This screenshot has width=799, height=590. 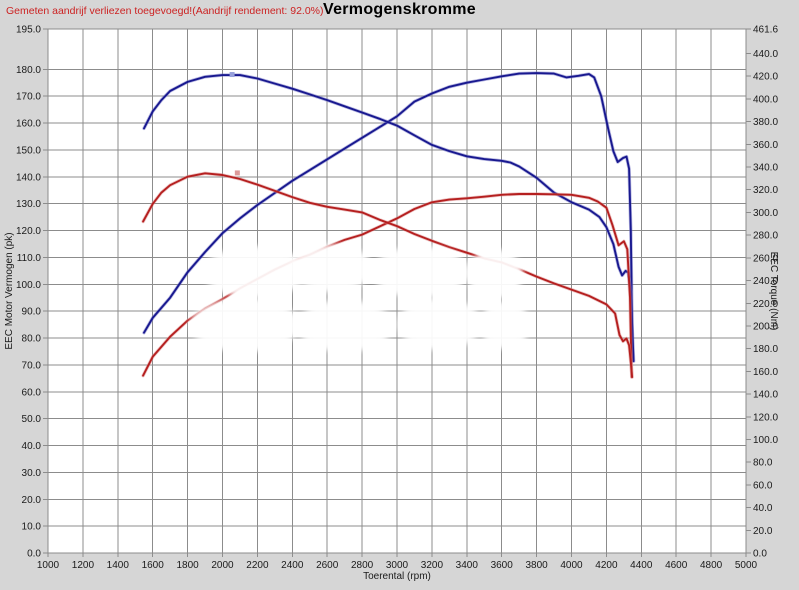 I want to click on svg-text: 1800, so click(x=187, y=565).